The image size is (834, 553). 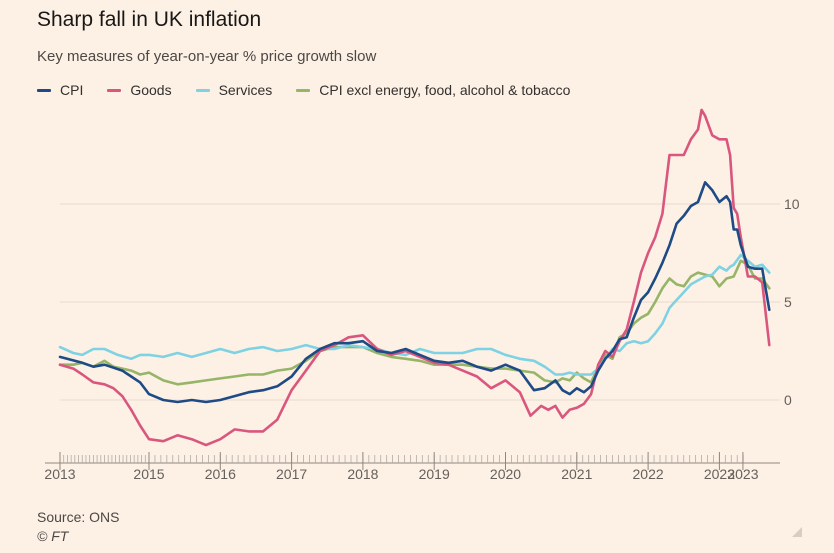 I want to click on legend-item: CPI, so click(x=60, y=90).